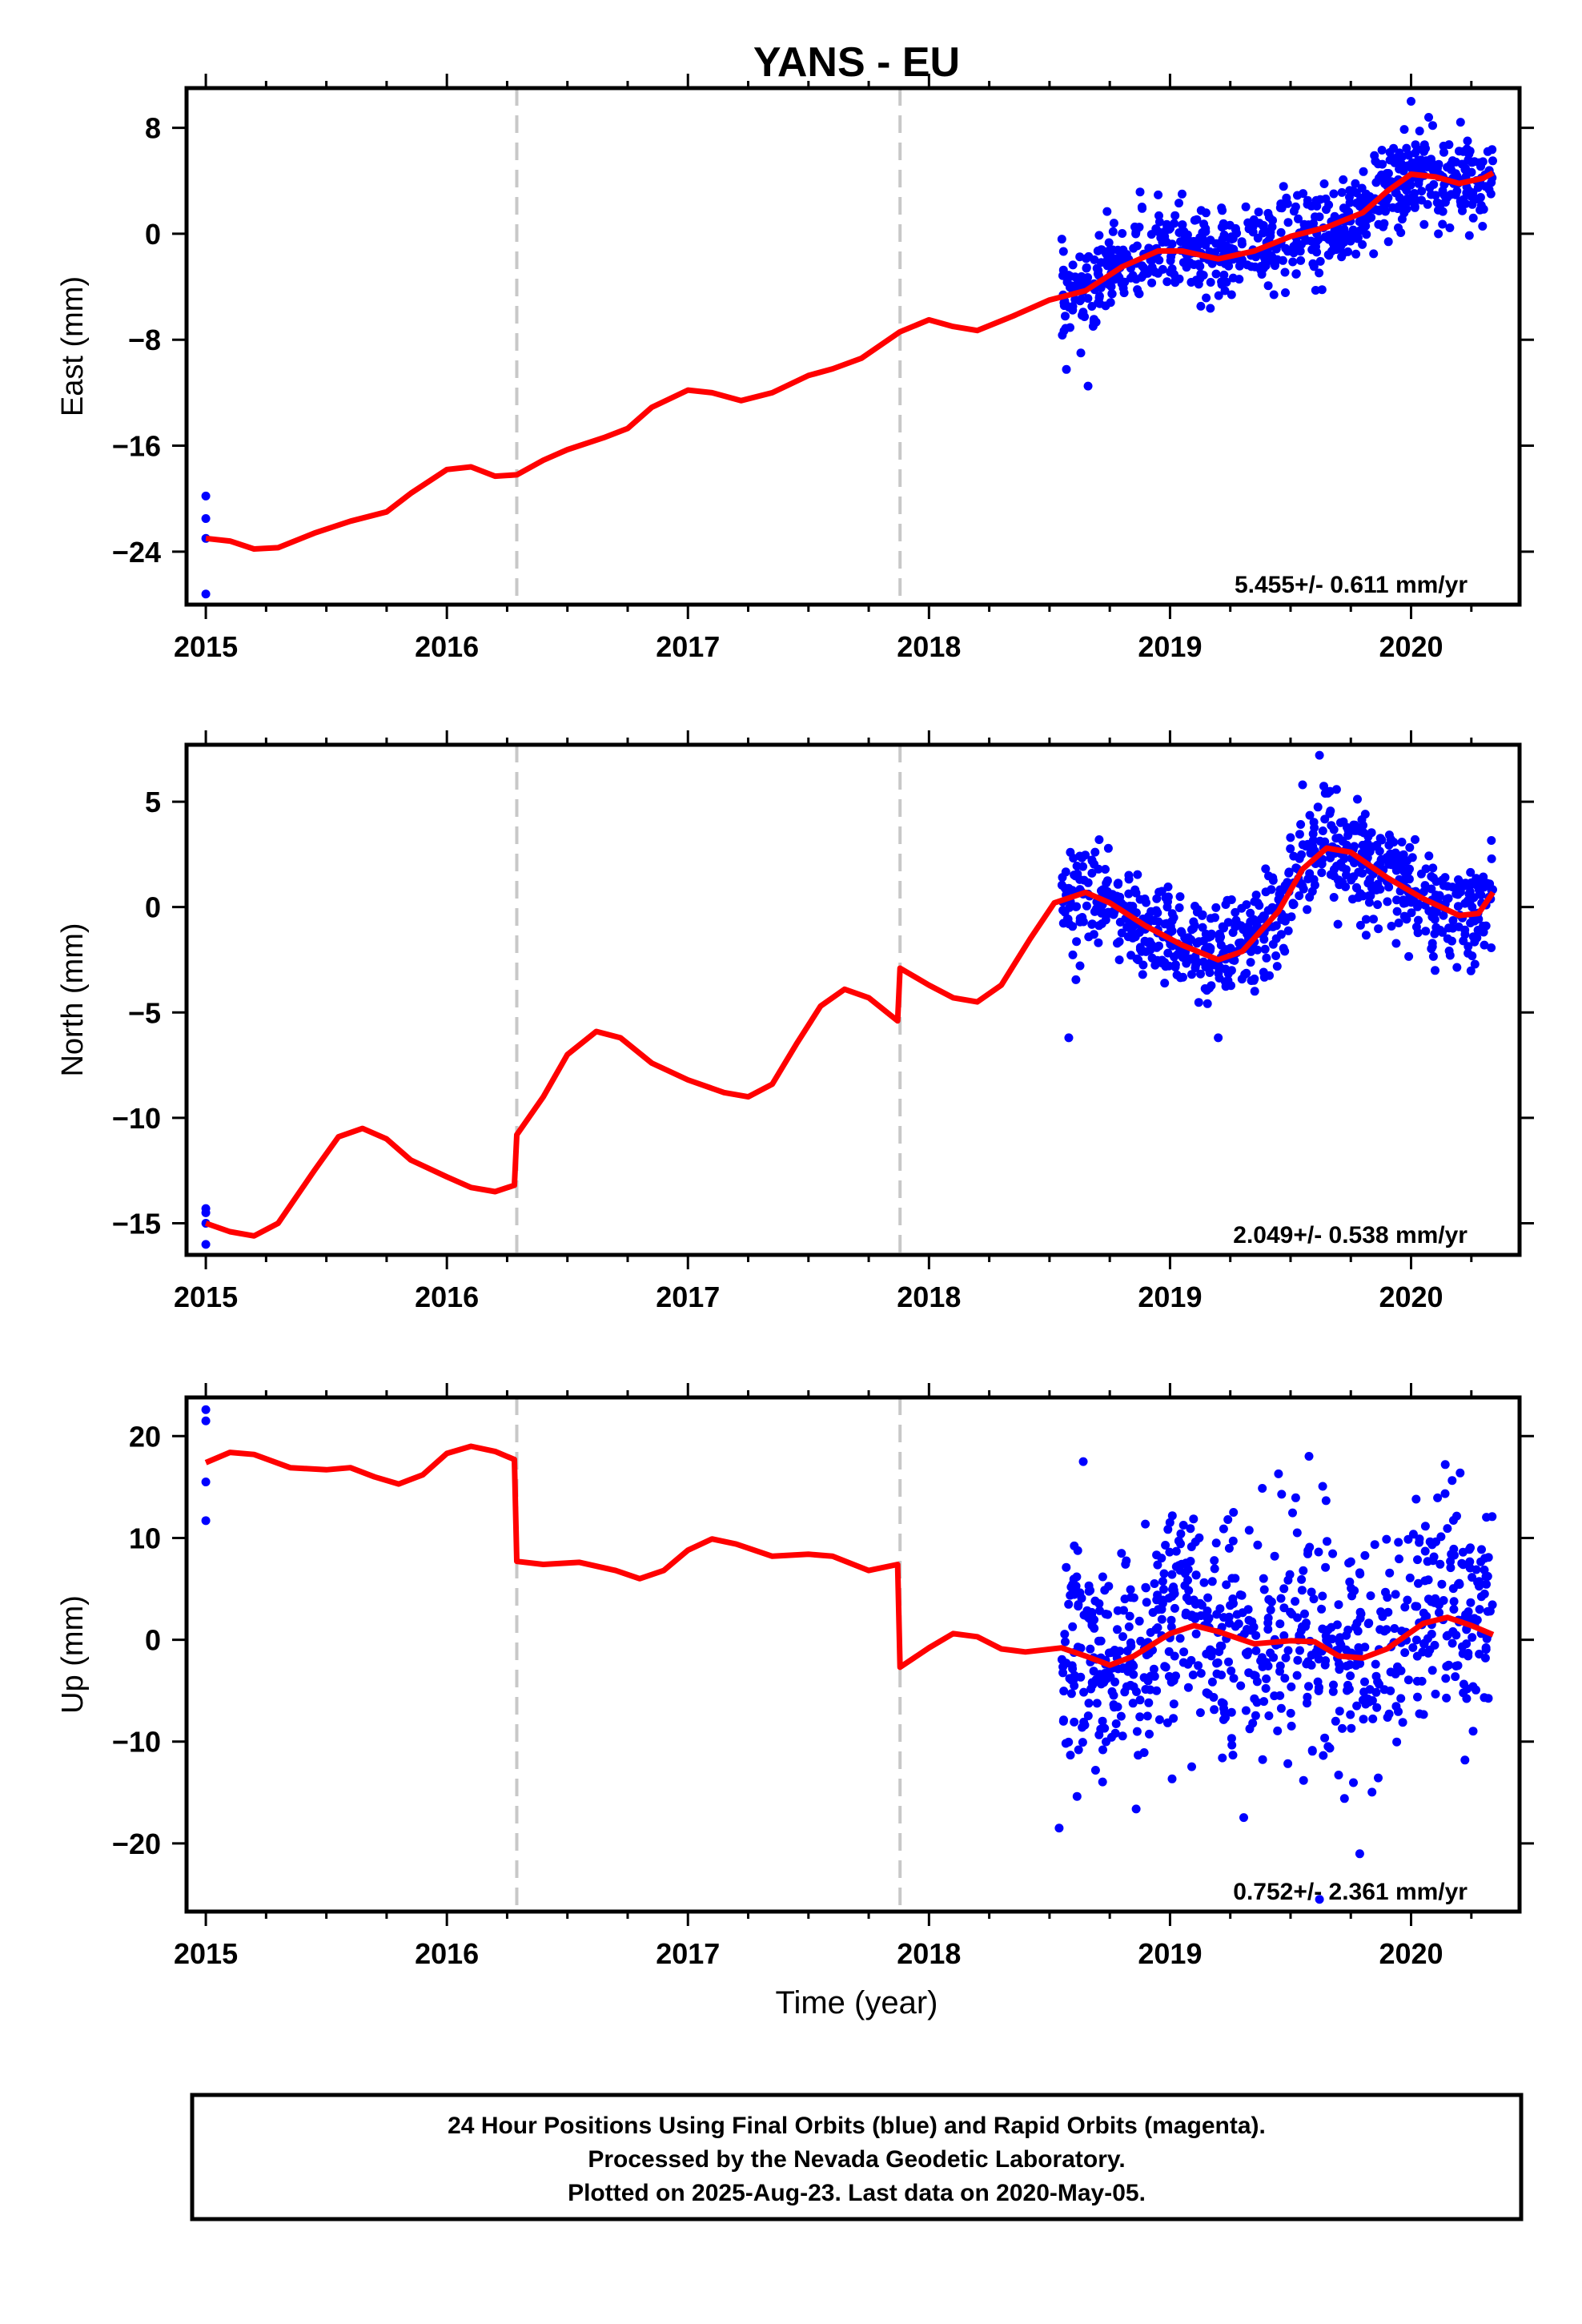 The height and width of the screenshot is (2324, 1582). What do you see at coordinates (447, 1953) in the screenshot?
I see `x-tick-label: 2016` at bounding box center [447, 1953].